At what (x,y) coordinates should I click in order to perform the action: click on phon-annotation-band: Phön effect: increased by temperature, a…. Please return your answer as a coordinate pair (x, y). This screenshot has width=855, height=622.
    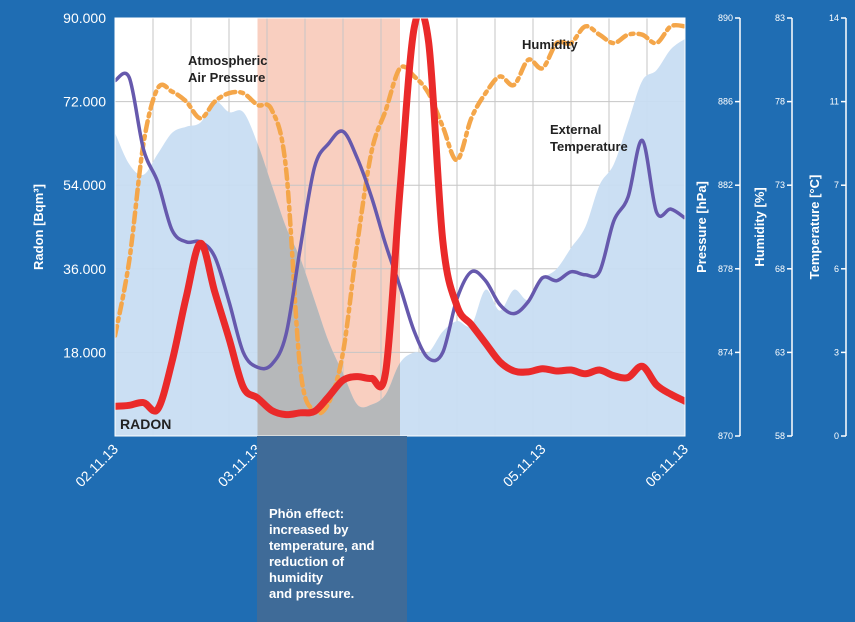
    Looking at the image, I should click on (332, 529).